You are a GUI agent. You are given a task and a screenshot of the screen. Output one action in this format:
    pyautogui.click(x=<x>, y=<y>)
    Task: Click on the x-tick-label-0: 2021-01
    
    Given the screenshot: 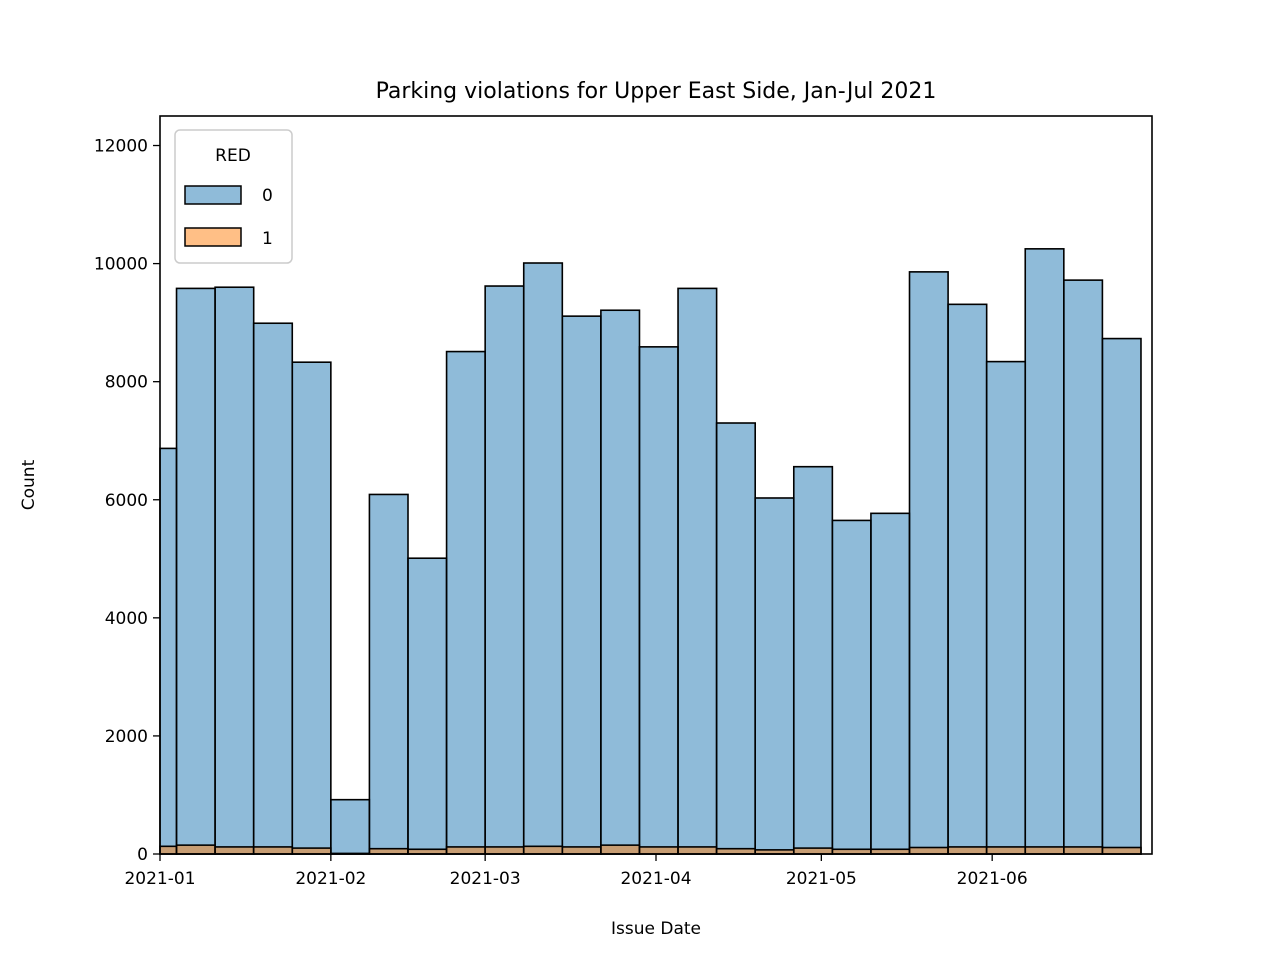 What is the action you would take?
    pyautogui.click(x=159, y=879)
    